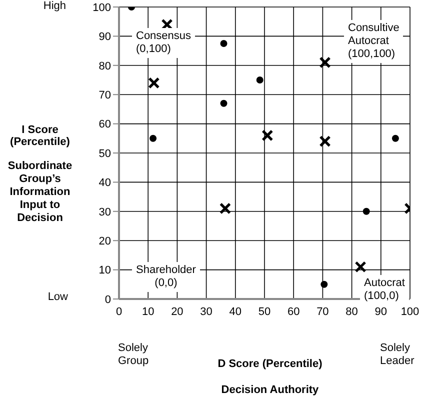 The height and width of the screenshot is (400, 424). Describe the element at coordinates (166, 277) in the screenshot. I see `annotation: Shareholder (0,0)` at that location.